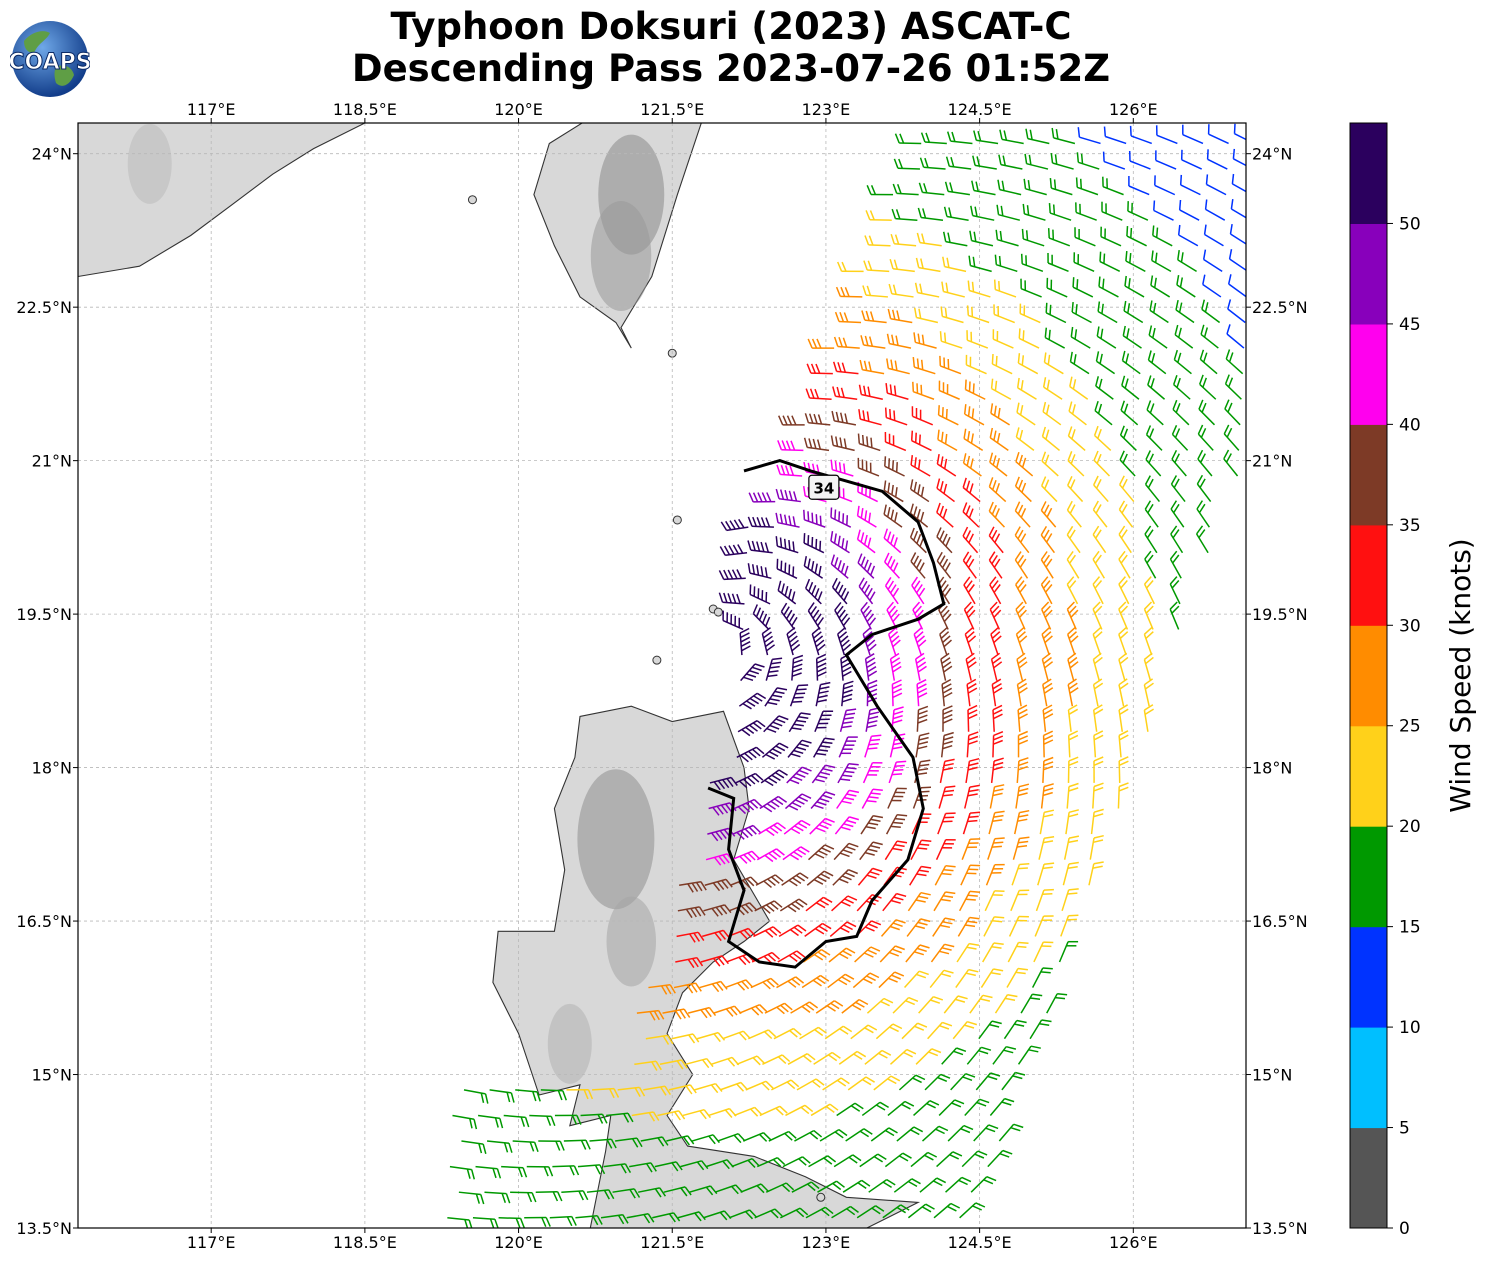  I want to click on contour-34kt-line, so click(826, 714).